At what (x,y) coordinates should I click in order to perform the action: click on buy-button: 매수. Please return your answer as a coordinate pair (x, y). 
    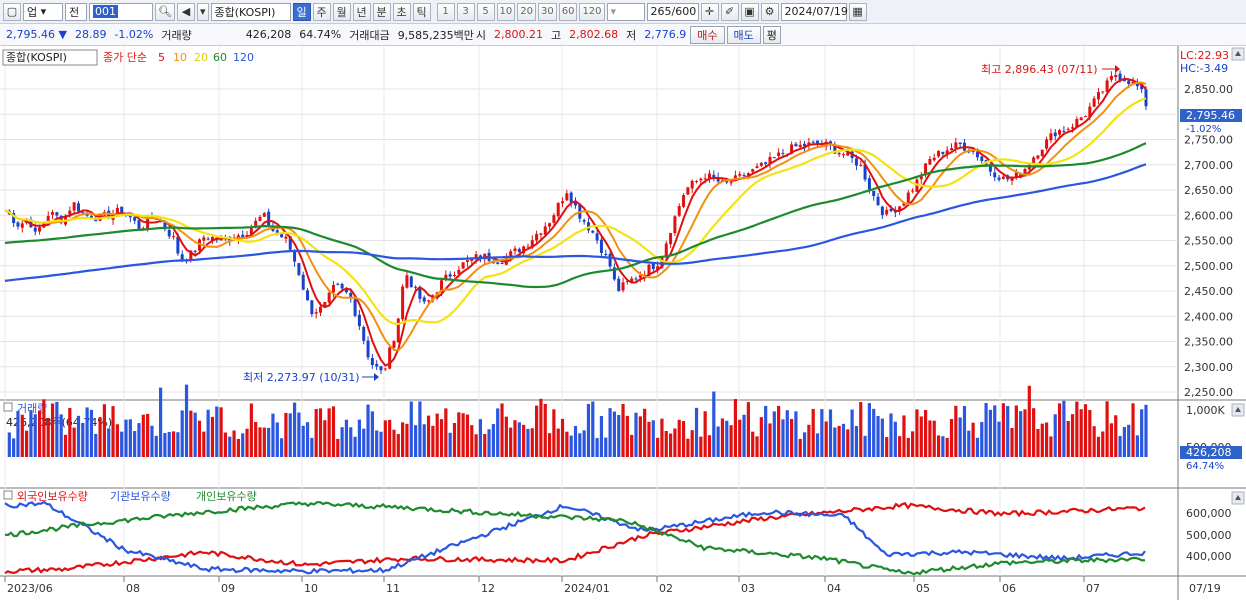
    Looking at the image, I should click on (707, 34).